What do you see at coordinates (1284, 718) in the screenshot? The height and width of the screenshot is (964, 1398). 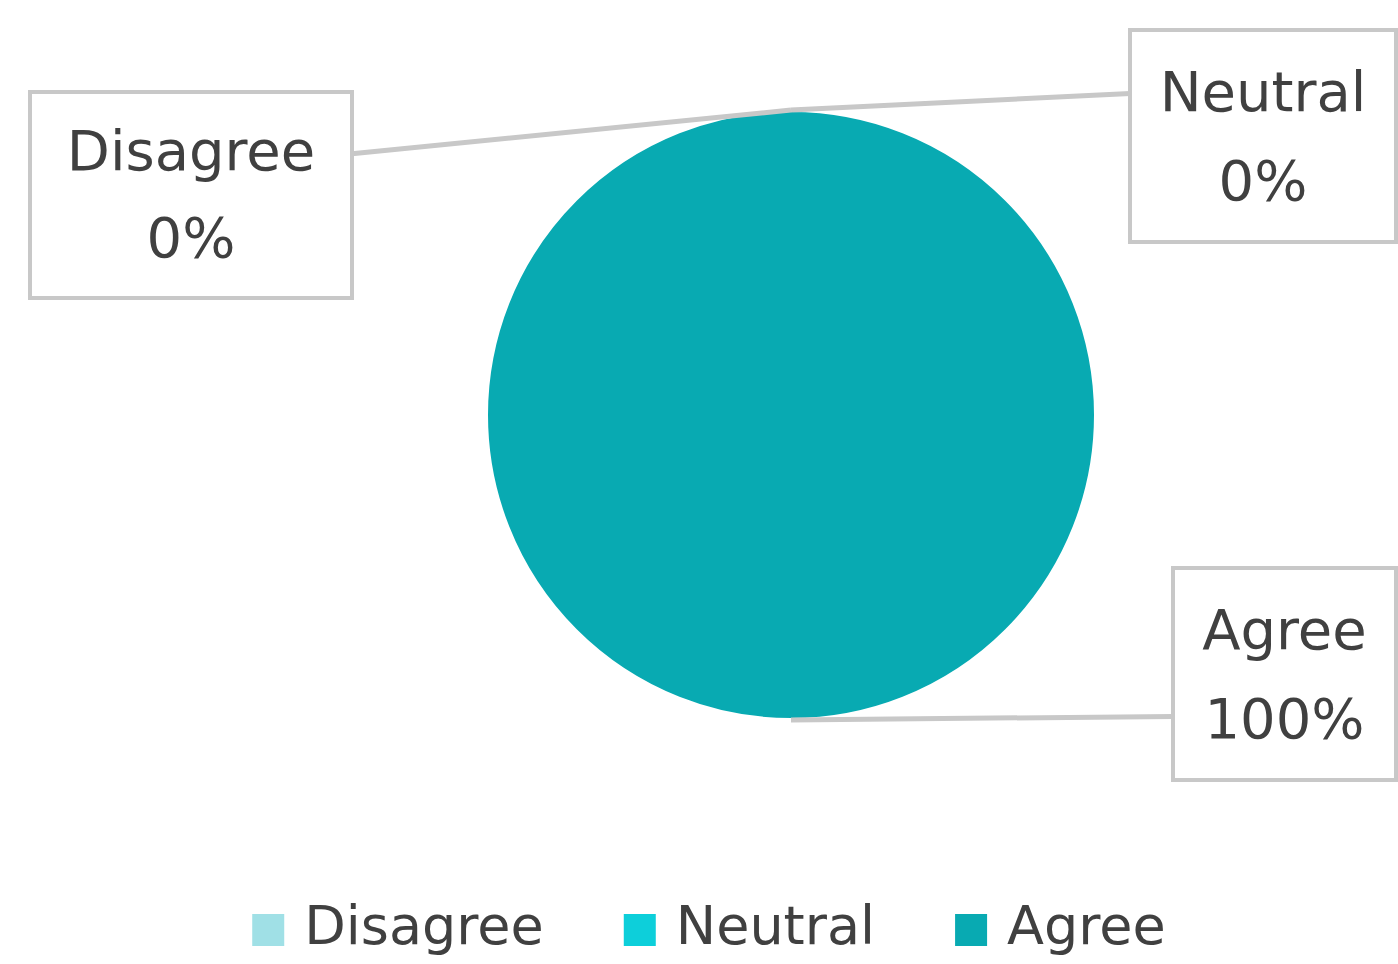 I see `data-label: 100%` at bounding box center [1284, 718].